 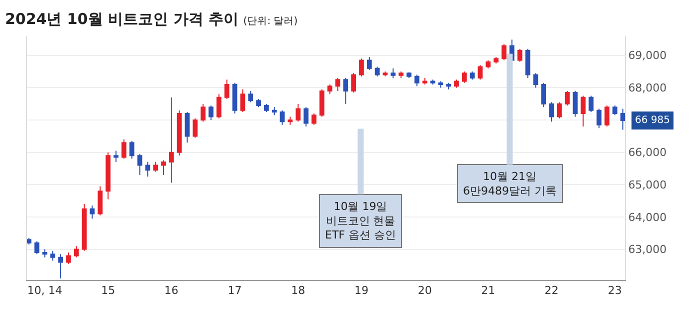 I want to click on x-tick-label: 17, so click(x=235, y=291).